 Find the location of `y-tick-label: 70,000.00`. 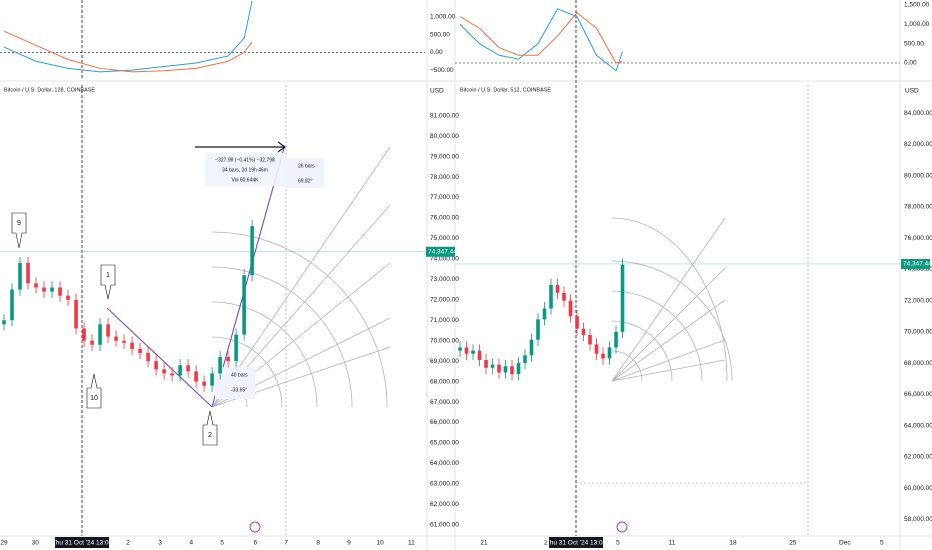

y-tick-label: 70,000.00 is located at coordinates (918, 332).